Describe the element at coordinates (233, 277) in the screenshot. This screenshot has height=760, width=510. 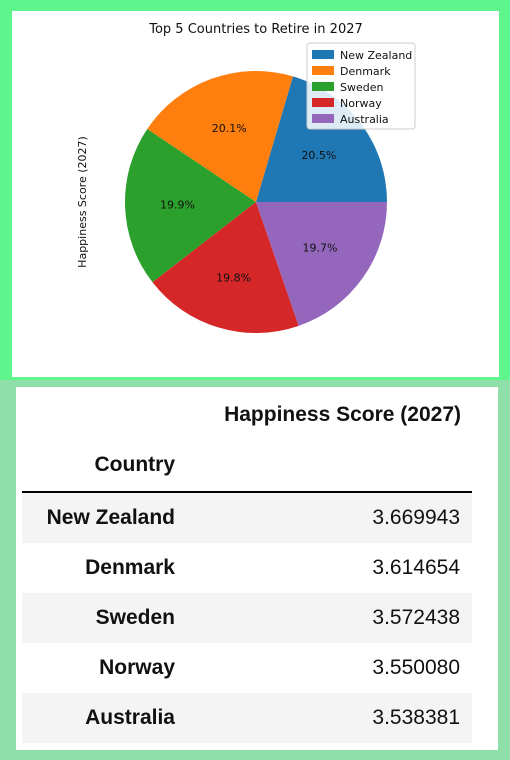
I see `pie-percent-label: 19.8%` at that location.